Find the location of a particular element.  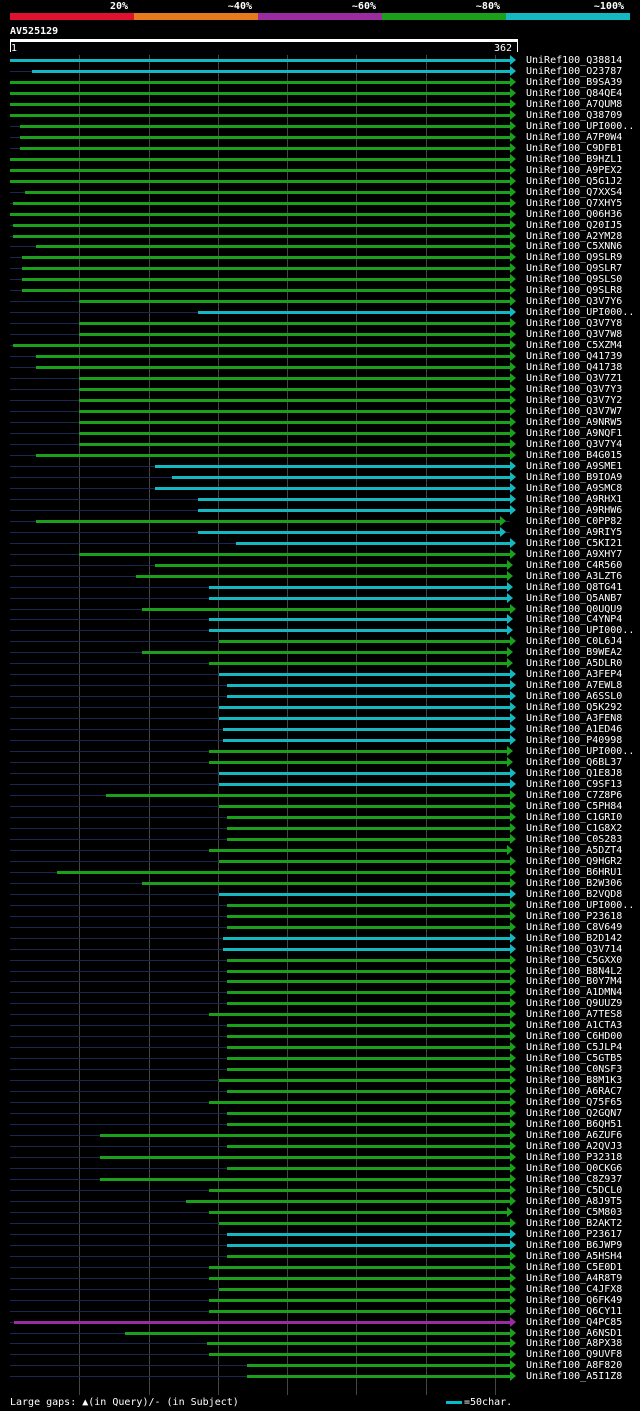

hit-label: UniRef100_B8M1K3 is located at coordinates (574, 1080).